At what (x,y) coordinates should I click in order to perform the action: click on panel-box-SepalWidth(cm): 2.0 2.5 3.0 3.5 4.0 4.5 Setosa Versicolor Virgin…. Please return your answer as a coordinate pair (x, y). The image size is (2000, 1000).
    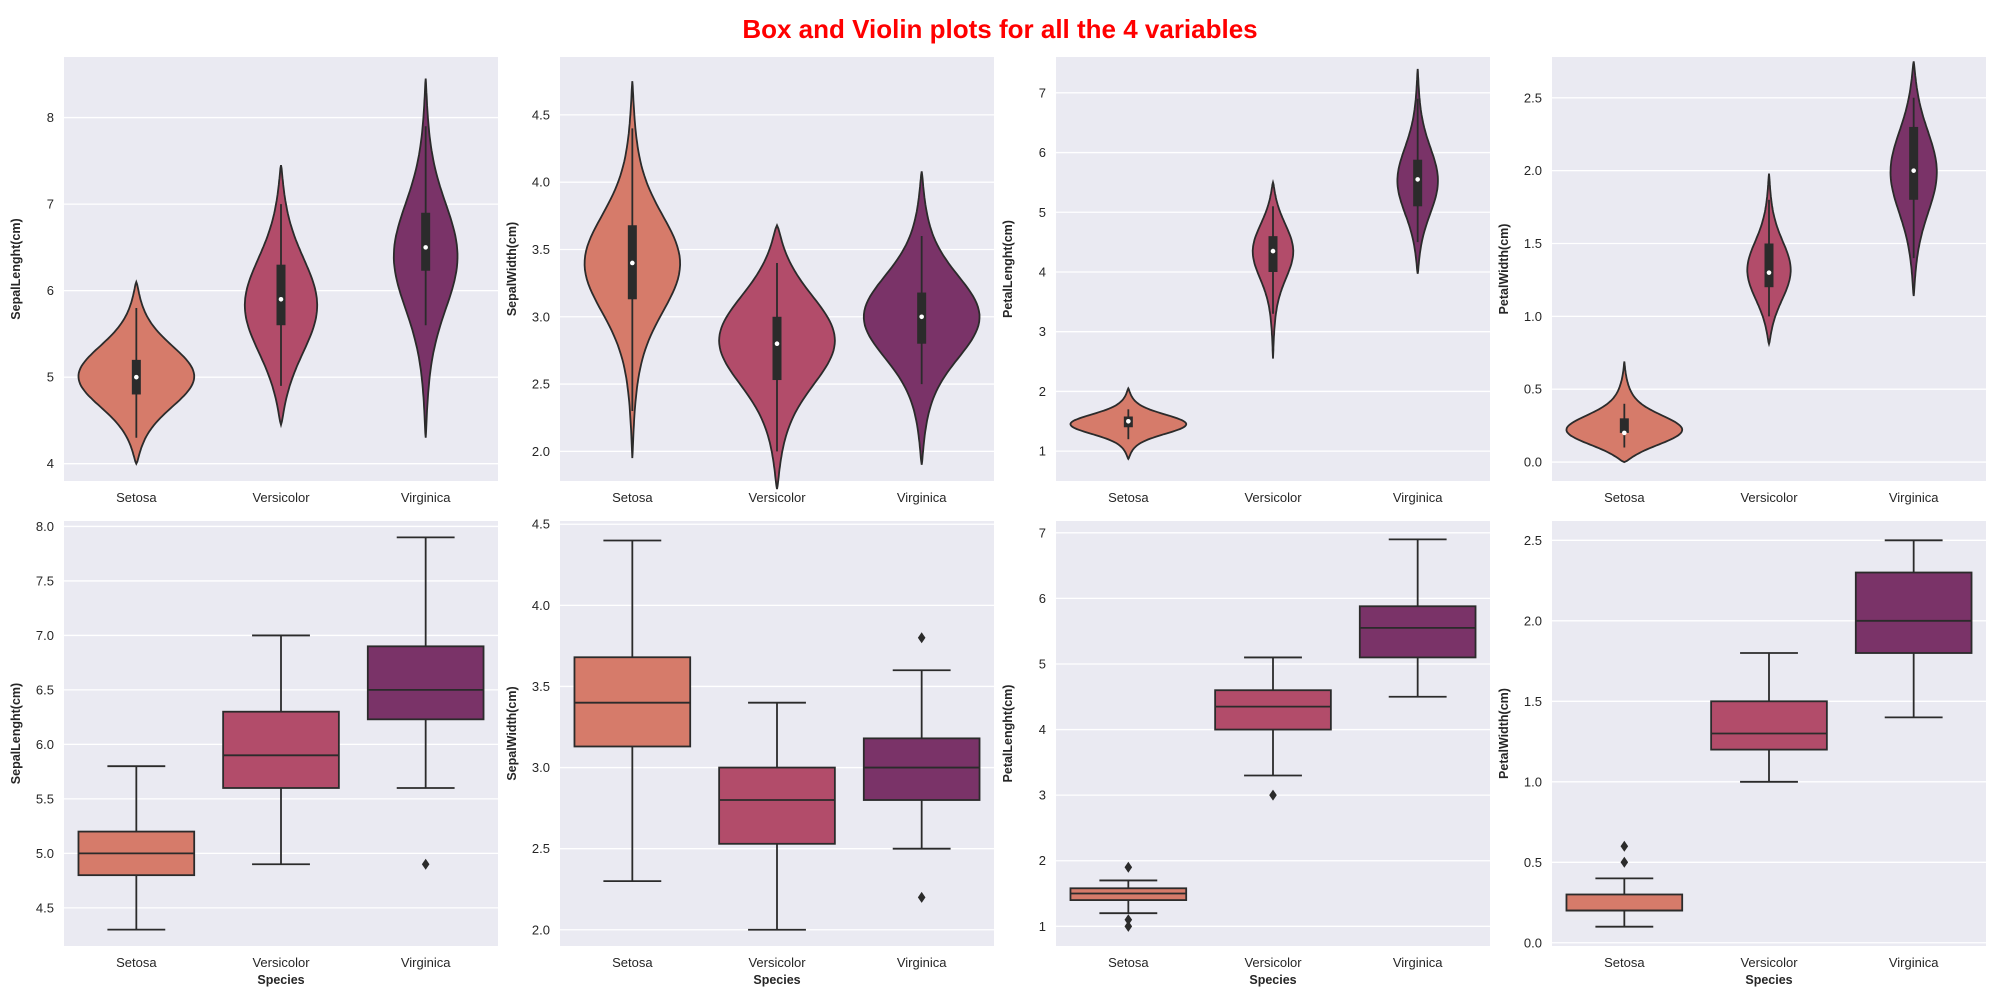
    Looking at the image, I should click on (749, 752).